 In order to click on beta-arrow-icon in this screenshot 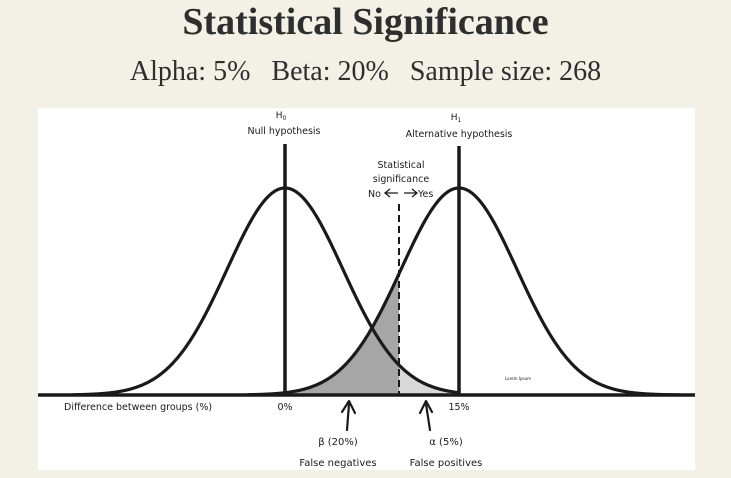, I will do `click(348, 415)`.